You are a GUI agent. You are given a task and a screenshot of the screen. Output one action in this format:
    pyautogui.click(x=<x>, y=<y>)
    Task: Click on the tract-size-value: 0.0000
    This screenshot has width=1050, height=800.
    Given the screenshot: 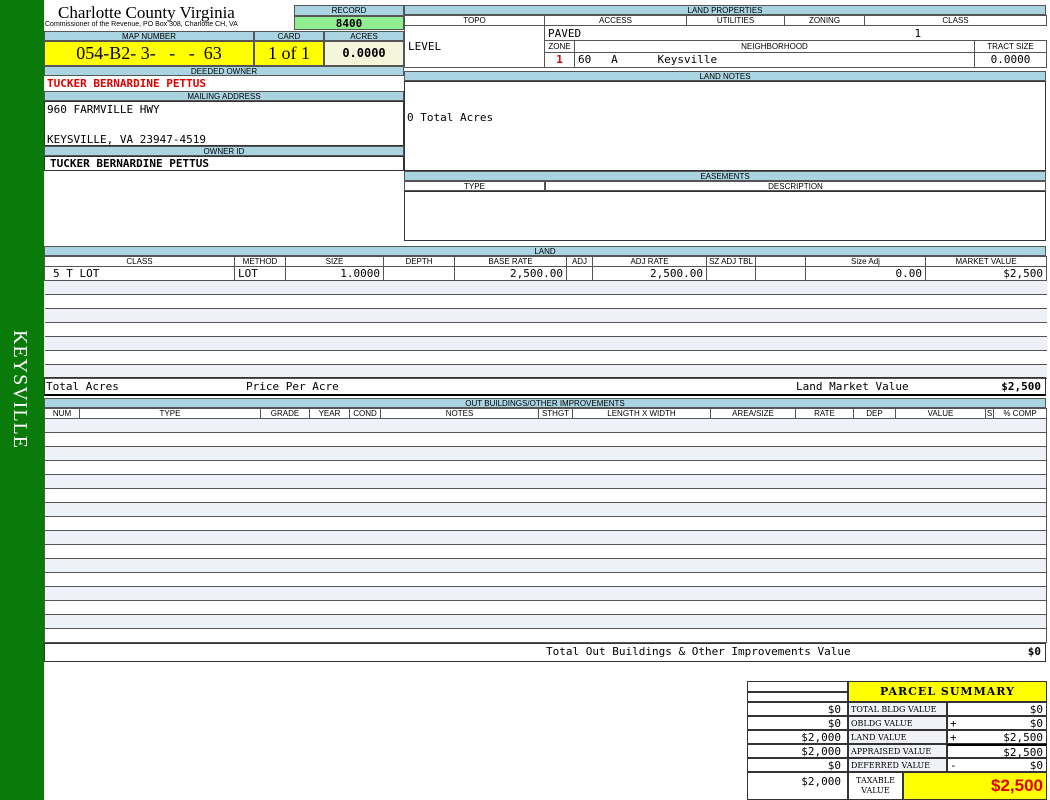 What is the action you would take?
    pyautogui.click(x=1010, y=60)
    